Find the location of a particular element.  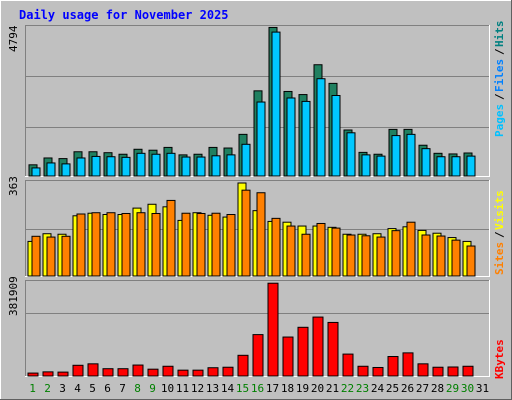

x-tick-label: 3 is located at coordinates (62, 388).